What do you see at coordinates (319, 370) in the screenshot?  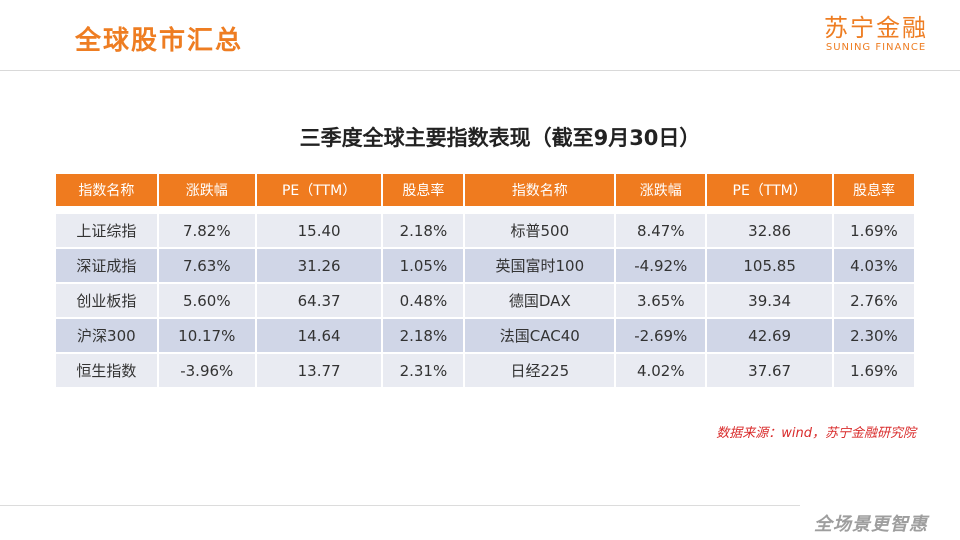 I see `pe-cell: 13.77` at bounding box center [319, 370].